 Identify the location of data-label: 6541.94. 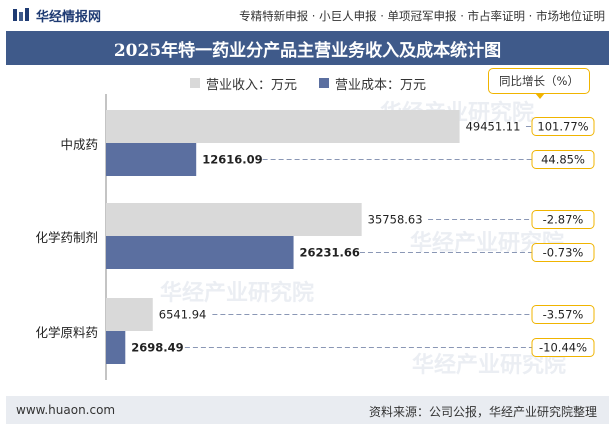
(183, 315).